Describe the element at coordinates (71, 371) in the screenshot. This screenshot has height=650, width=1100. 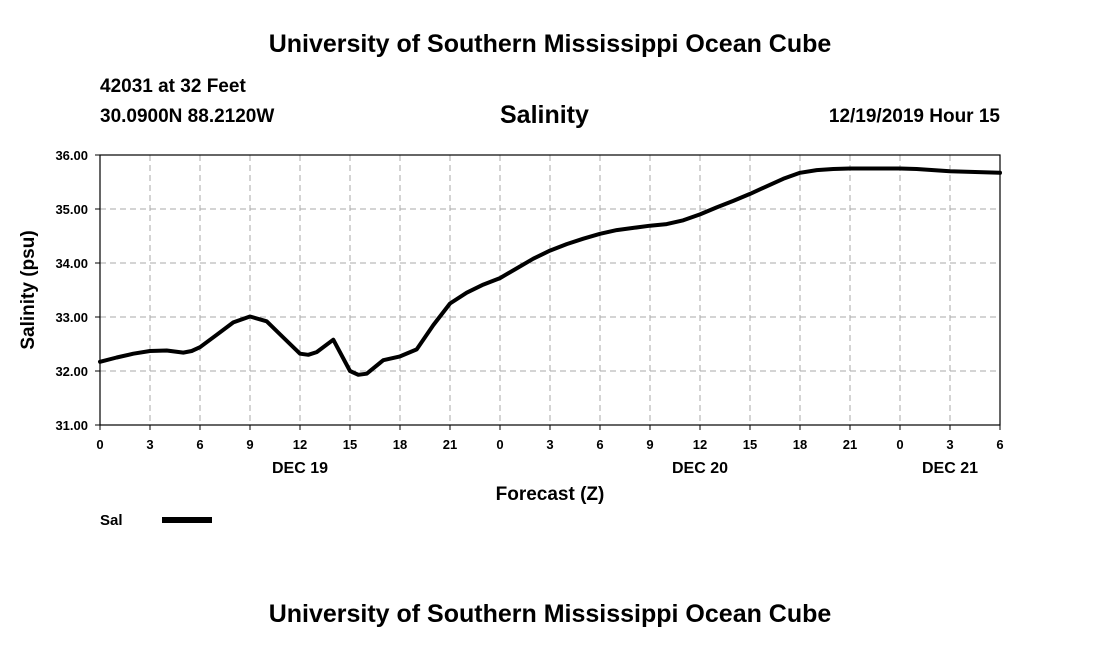
I see `y-tick-label: 32.00` at that location.